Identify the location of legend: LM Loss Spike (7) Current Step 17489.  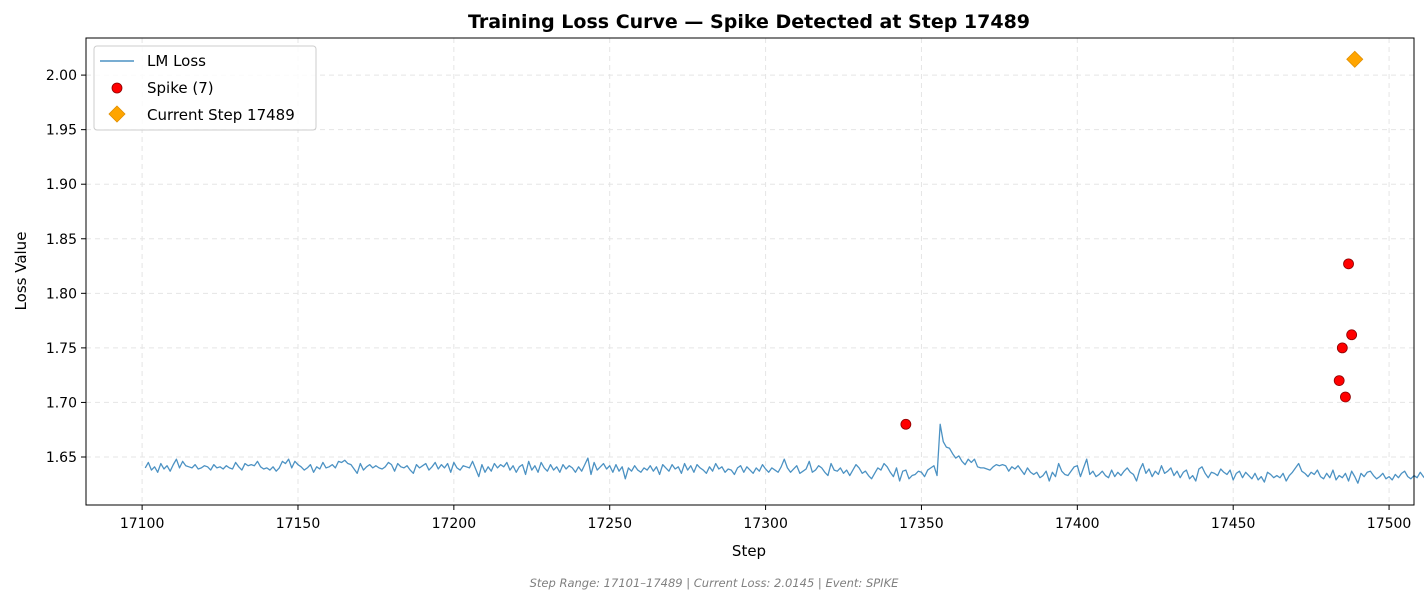
(205, 88).